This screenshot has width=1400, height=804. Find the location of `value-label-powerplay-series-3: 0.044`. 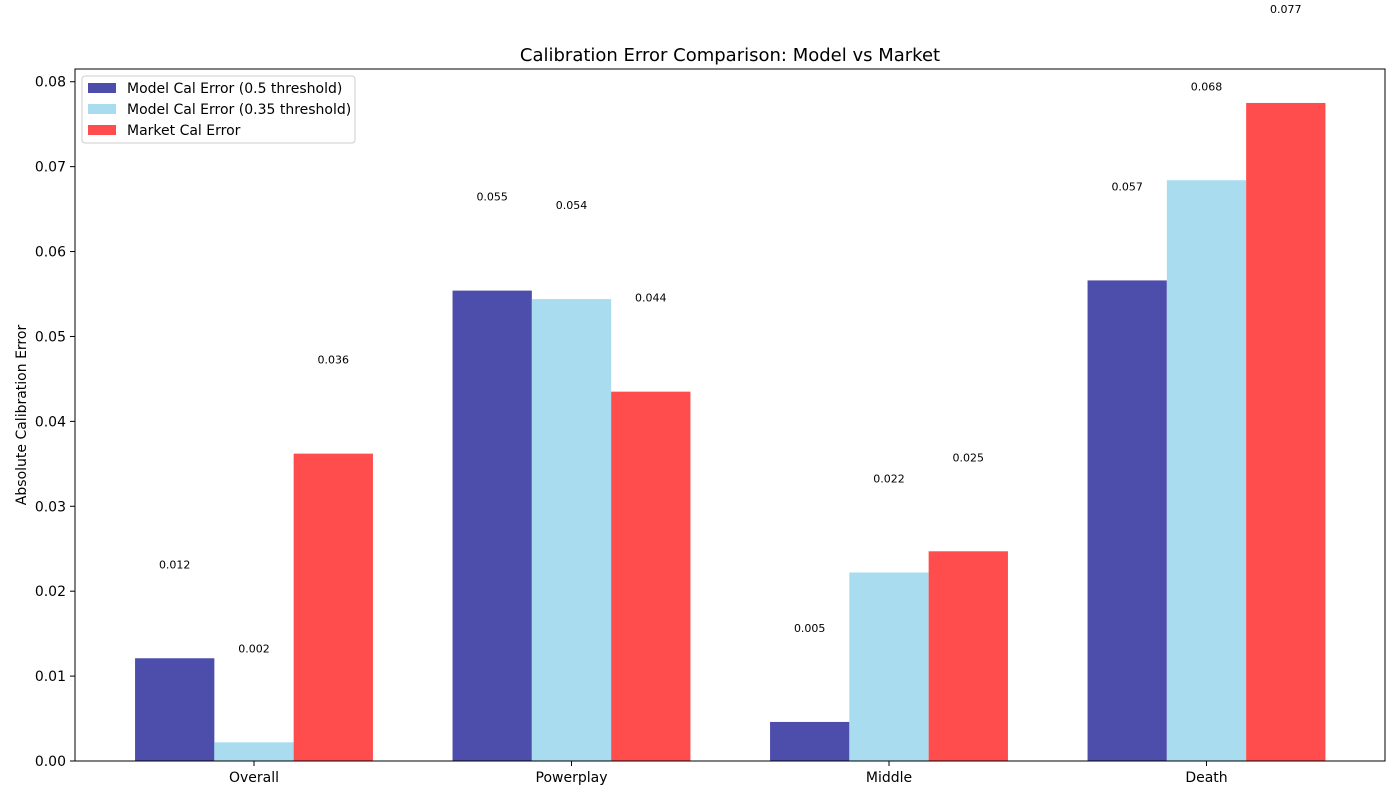

value-label-powerplay-series-3: 0.044 is located at coordinates (651, 298).